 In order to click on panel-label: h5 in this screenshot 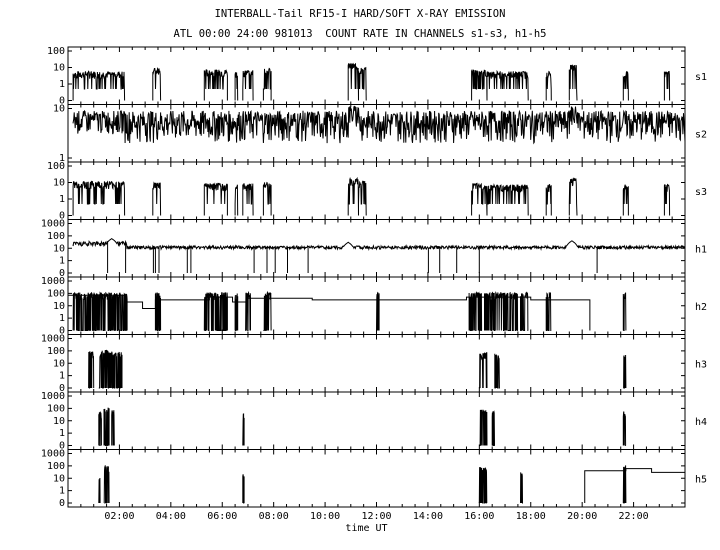, I will do `click(701, 479)`.